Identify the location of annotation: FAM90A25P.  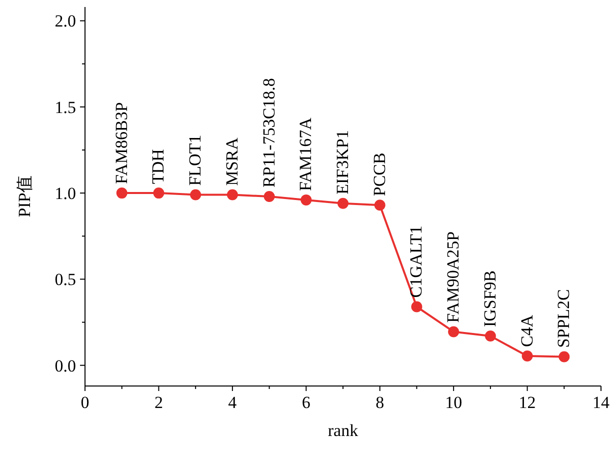
(453, 277).